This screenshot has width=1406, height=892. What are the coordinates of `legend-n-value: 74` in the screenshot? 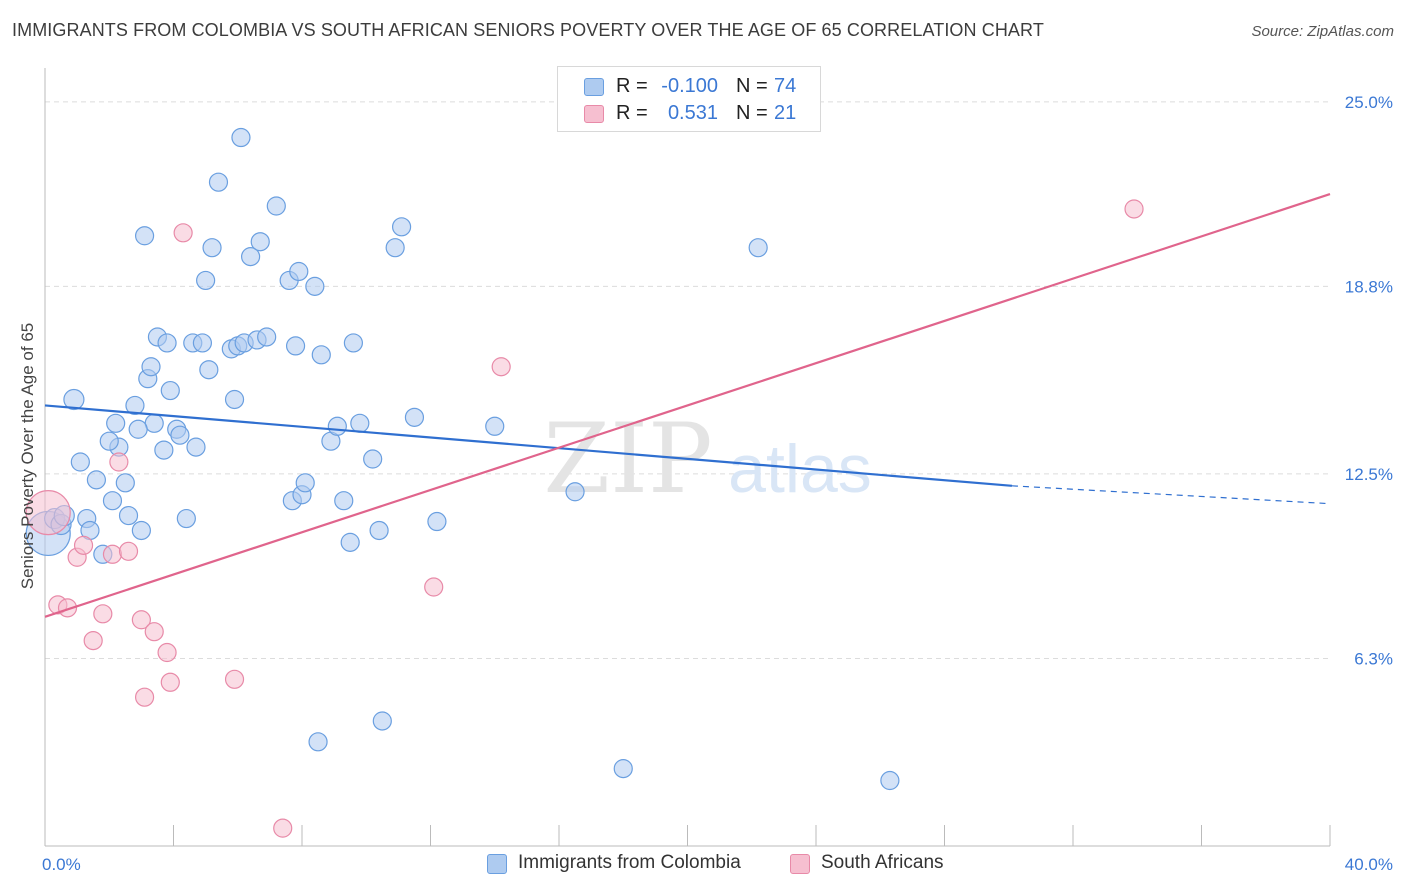 It's located at (785, 86).